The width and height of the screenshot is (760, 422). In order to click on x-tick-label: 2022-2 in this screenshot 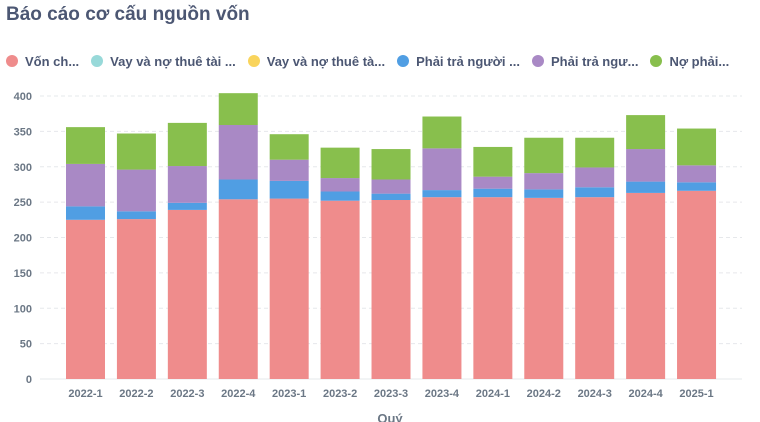, I will do `click(136, 394)`.